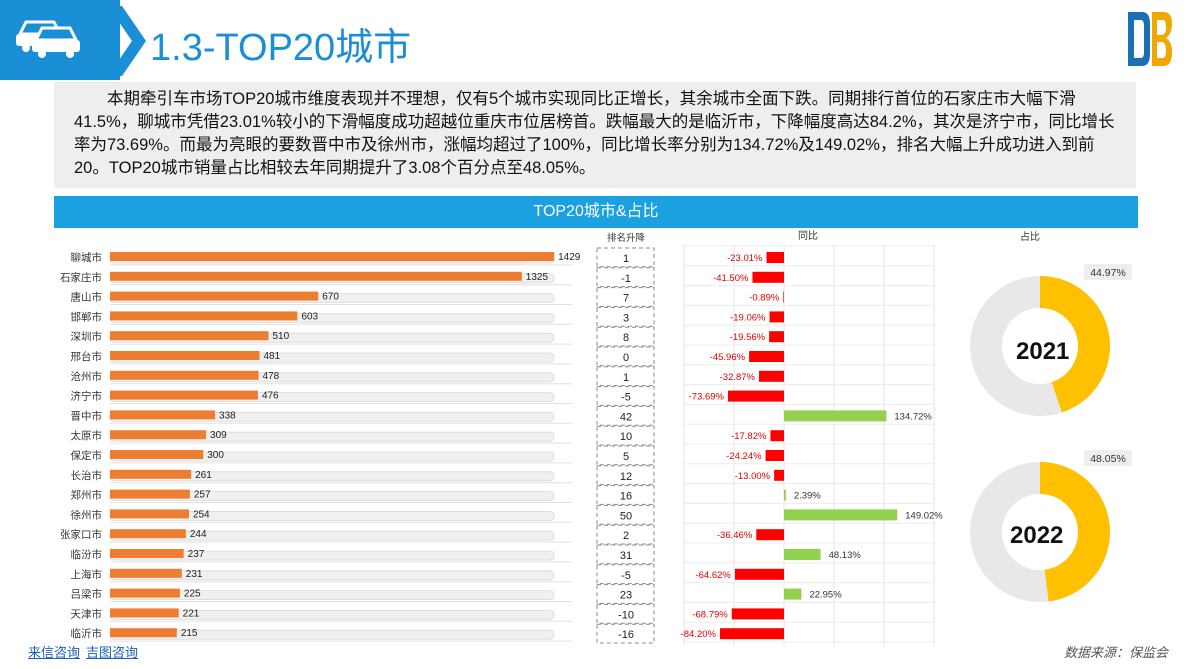 This screenshot has height=669, width=1190. Describe the element at coordinates (626, 318) in the screenshot. I see `rank-value: 3` at that location.